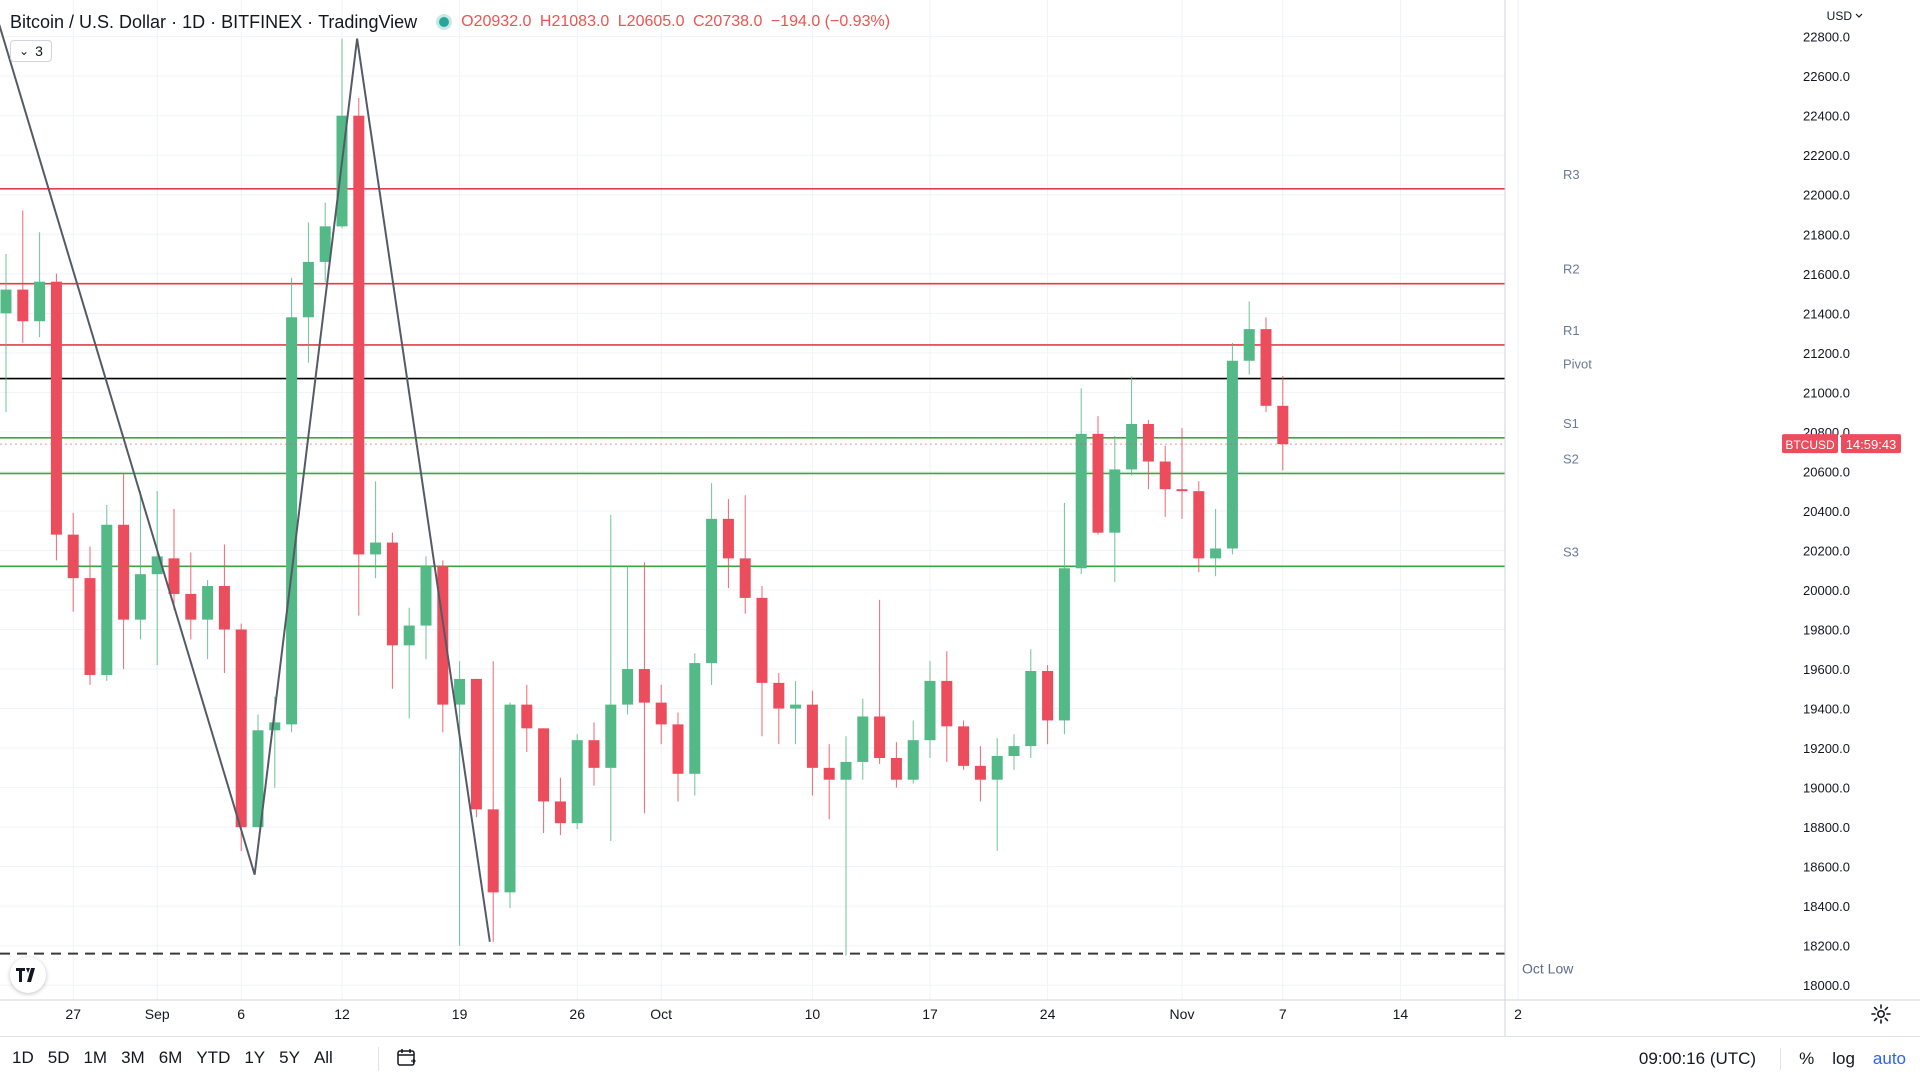 This screenshot has width=1920, height=1081. Describe the element at coordinates (31, 51) in the screenshot. I see `indicators-toggle: ⌄ 3` at that location.